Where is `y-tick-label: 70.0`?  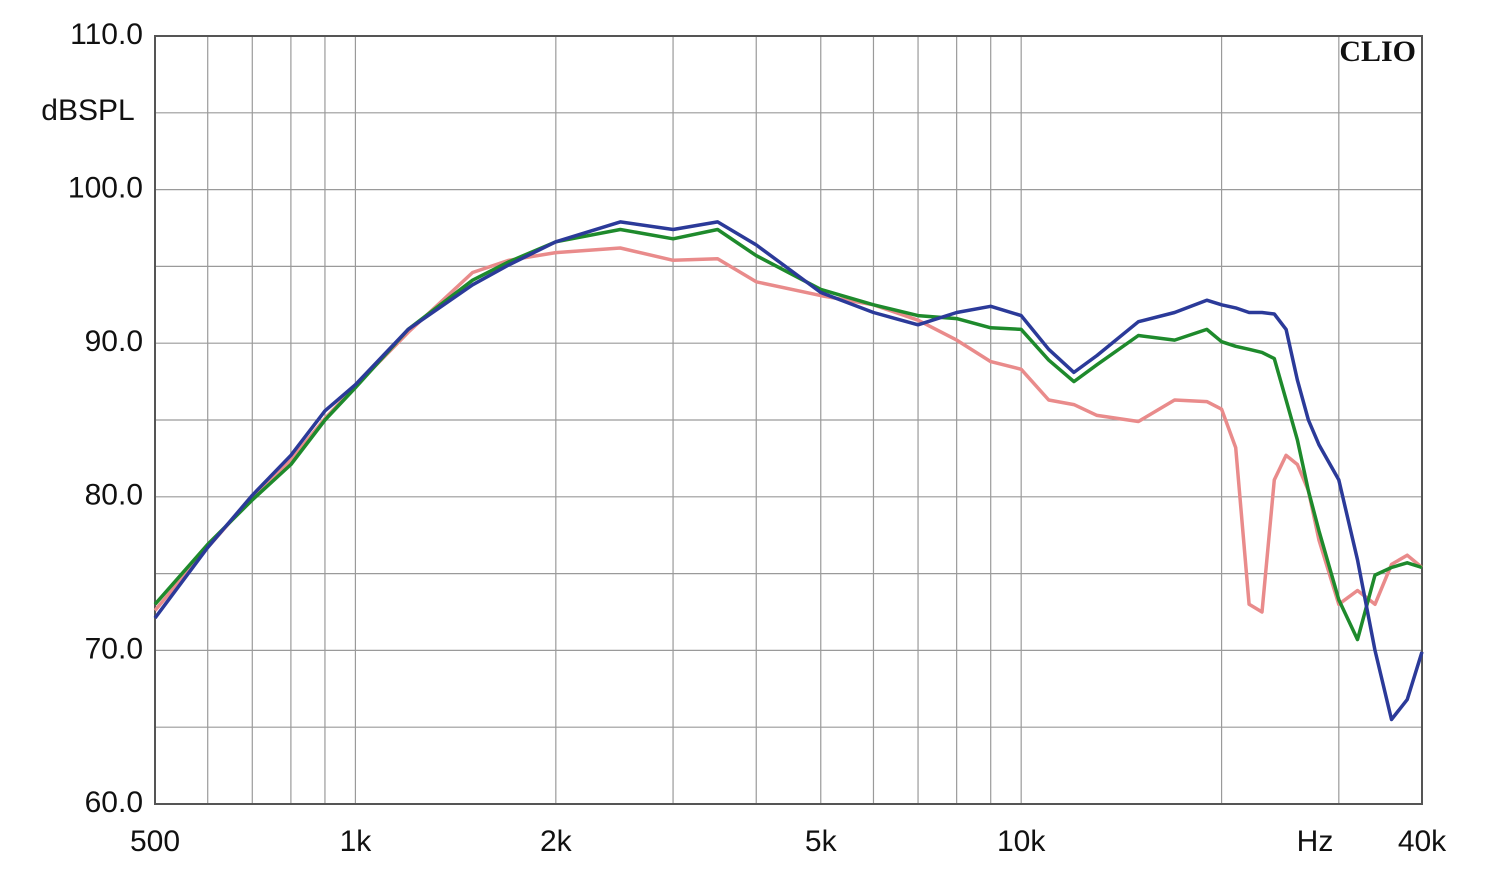
y-tick-label: 70.0 is located at coordinates (114, 648).